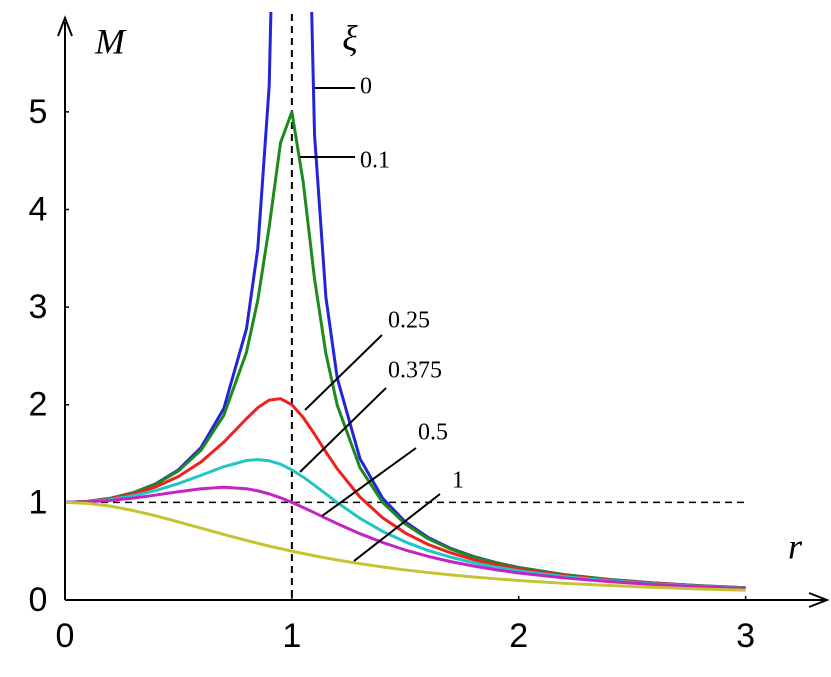  Describe the element at coordinates (38, 405) in the screenshot. I see `y-tick-label: 2` at that location.